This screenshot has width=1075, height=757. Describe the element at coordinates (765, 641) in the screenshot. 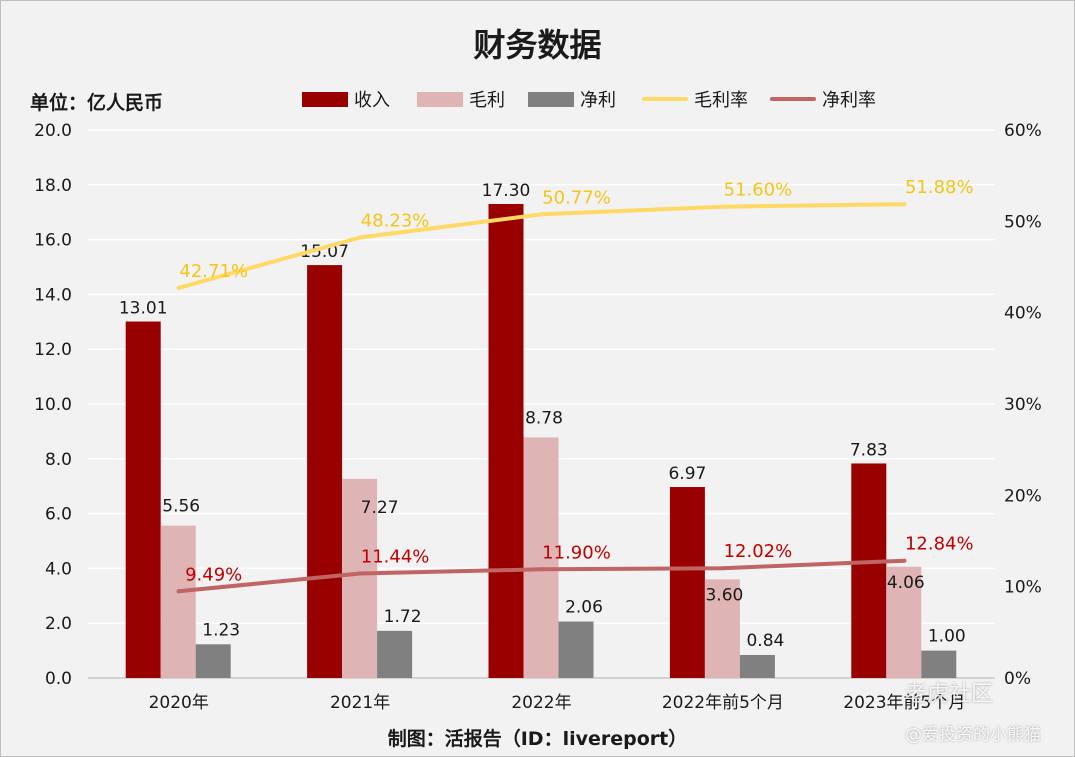

I see `data-label-net-profit: 0.84` at that location.